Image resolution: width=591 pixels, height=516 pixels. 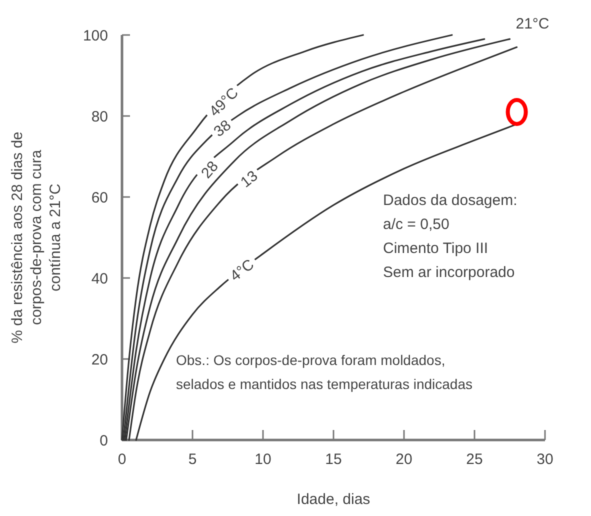 I want to click on y-tick-label: 100, so click(x=95, y=35).